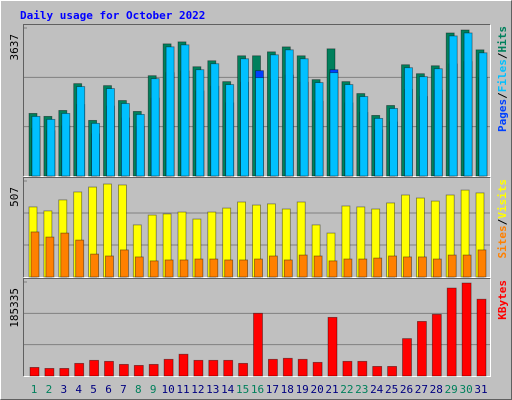 This screenshot has height=400, width=512. I want to click on x-tick-label: 31, so click(480, 389).